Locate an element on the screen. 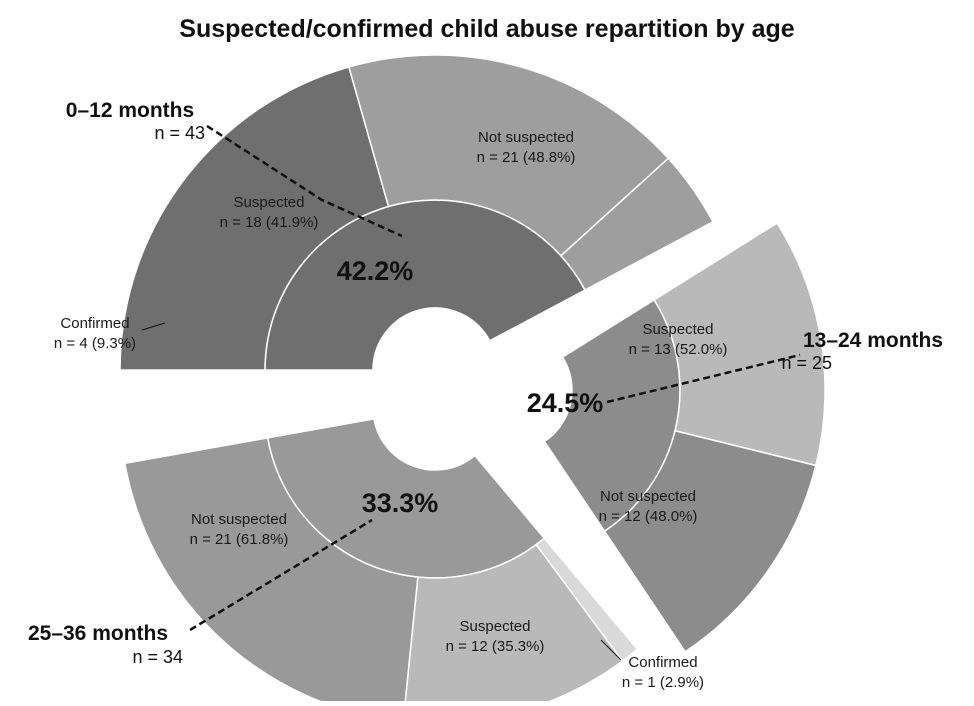 This screenshot has width=974, height=706. group-share-label: 33.3% is located at coordinates (400, 503).